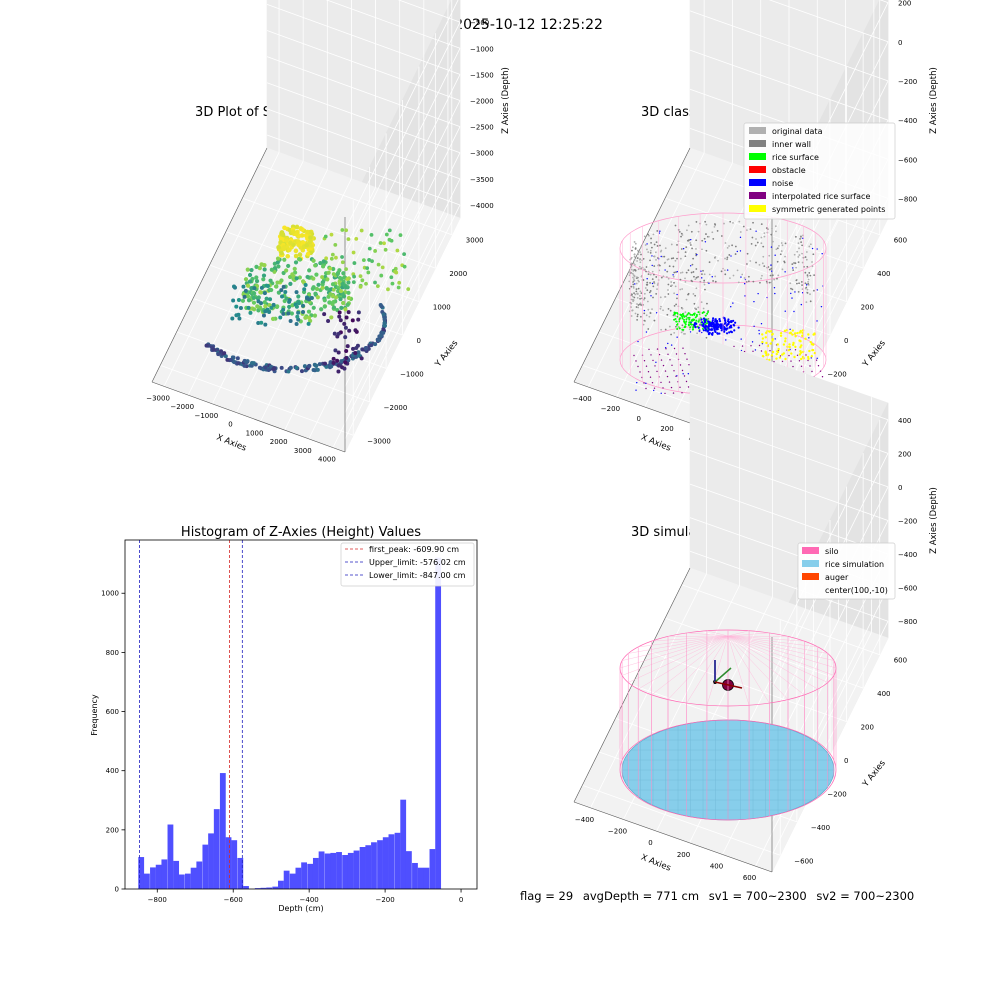  What do you see at coordinates (821, 196) in the screenshot?
I see `legend-label: interpolated rice surface` at bounding box center [821, 196].